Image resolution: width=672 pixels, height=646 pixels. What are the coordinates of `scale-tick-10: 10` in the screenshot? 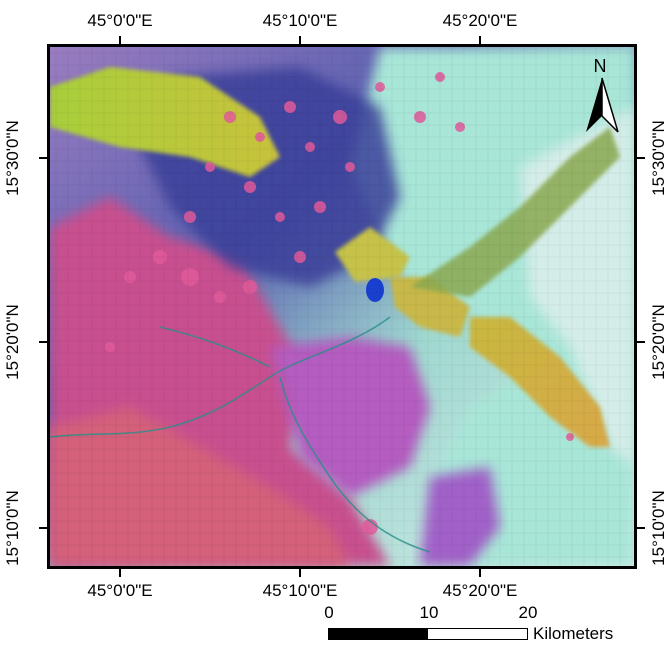 It's located at (429, 612).